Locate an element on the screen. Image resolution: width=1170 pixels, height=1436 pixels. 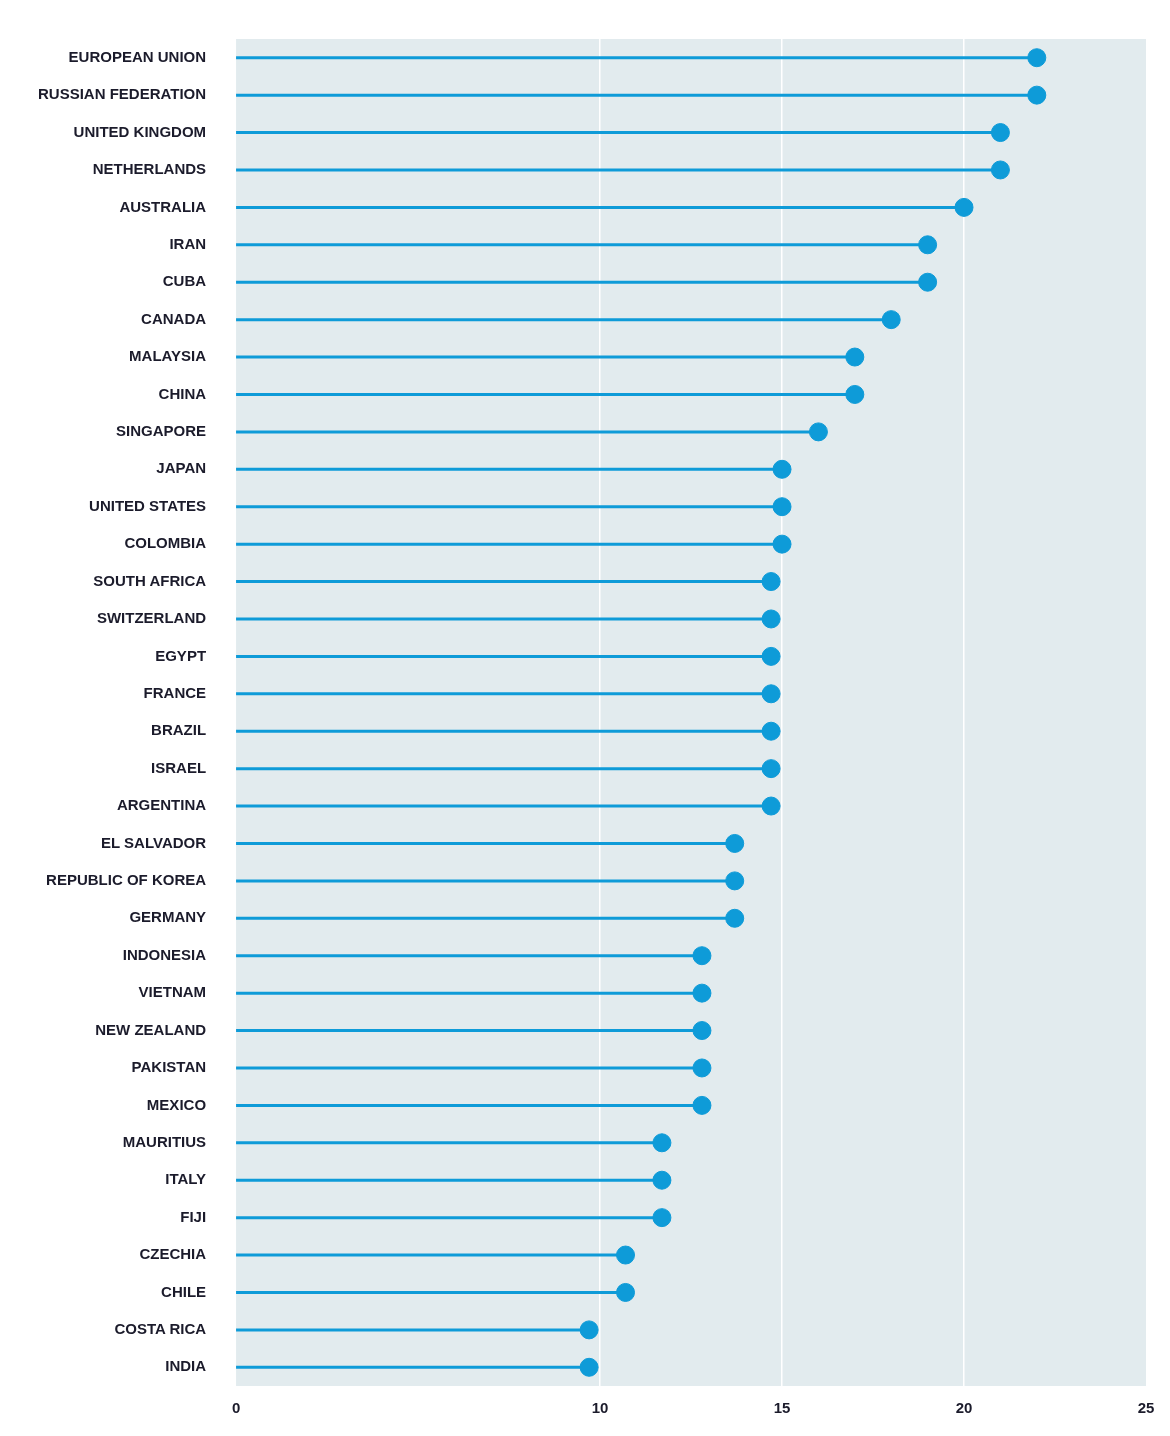
y-tick-label: UNITED STATES is located at coordinates (148, 505).